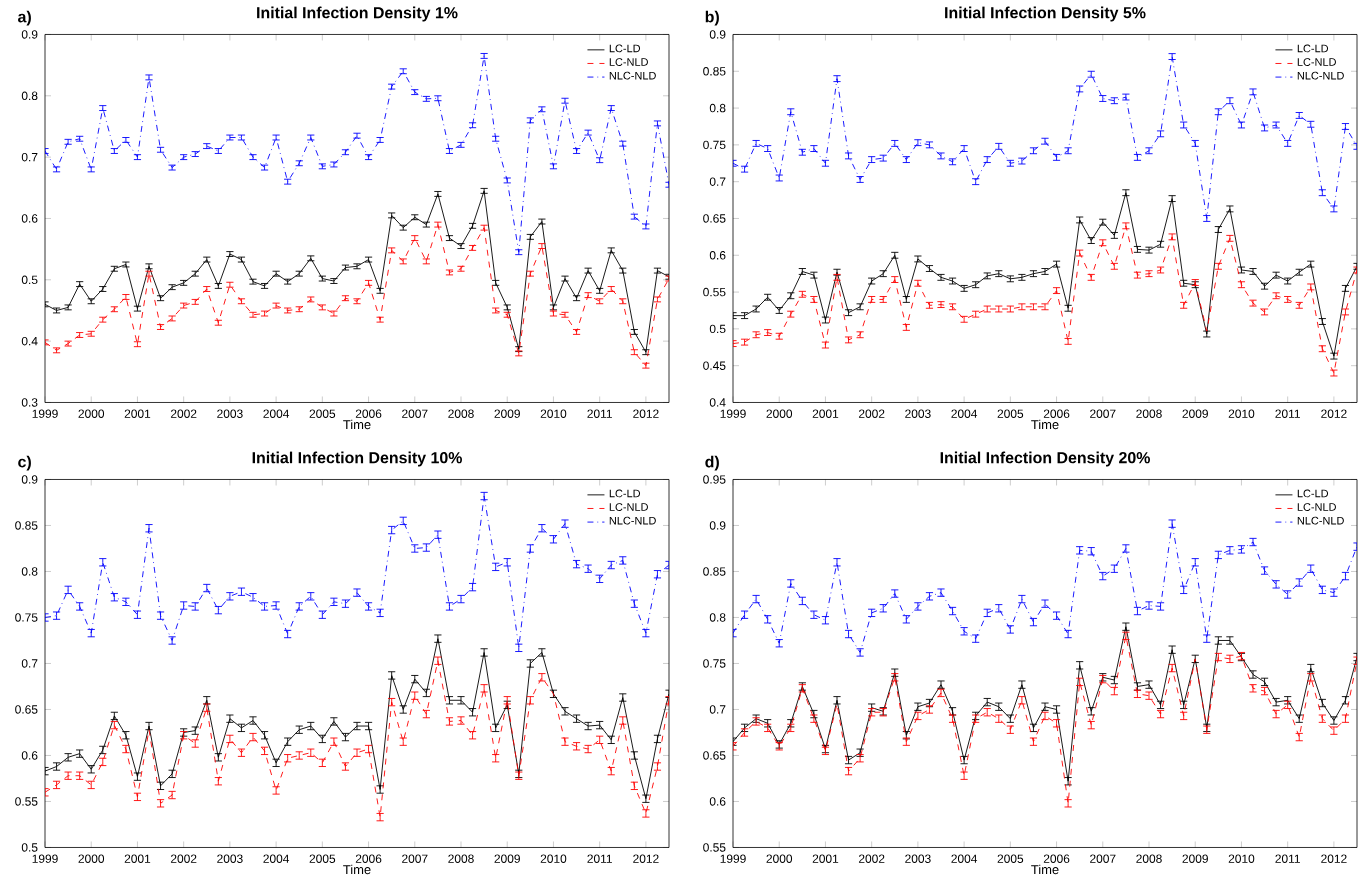  What do you see at coordinates (1334, 859) in the screenshot?
I see `x-tick-label: 2012` at bounding box center [1334, 859].